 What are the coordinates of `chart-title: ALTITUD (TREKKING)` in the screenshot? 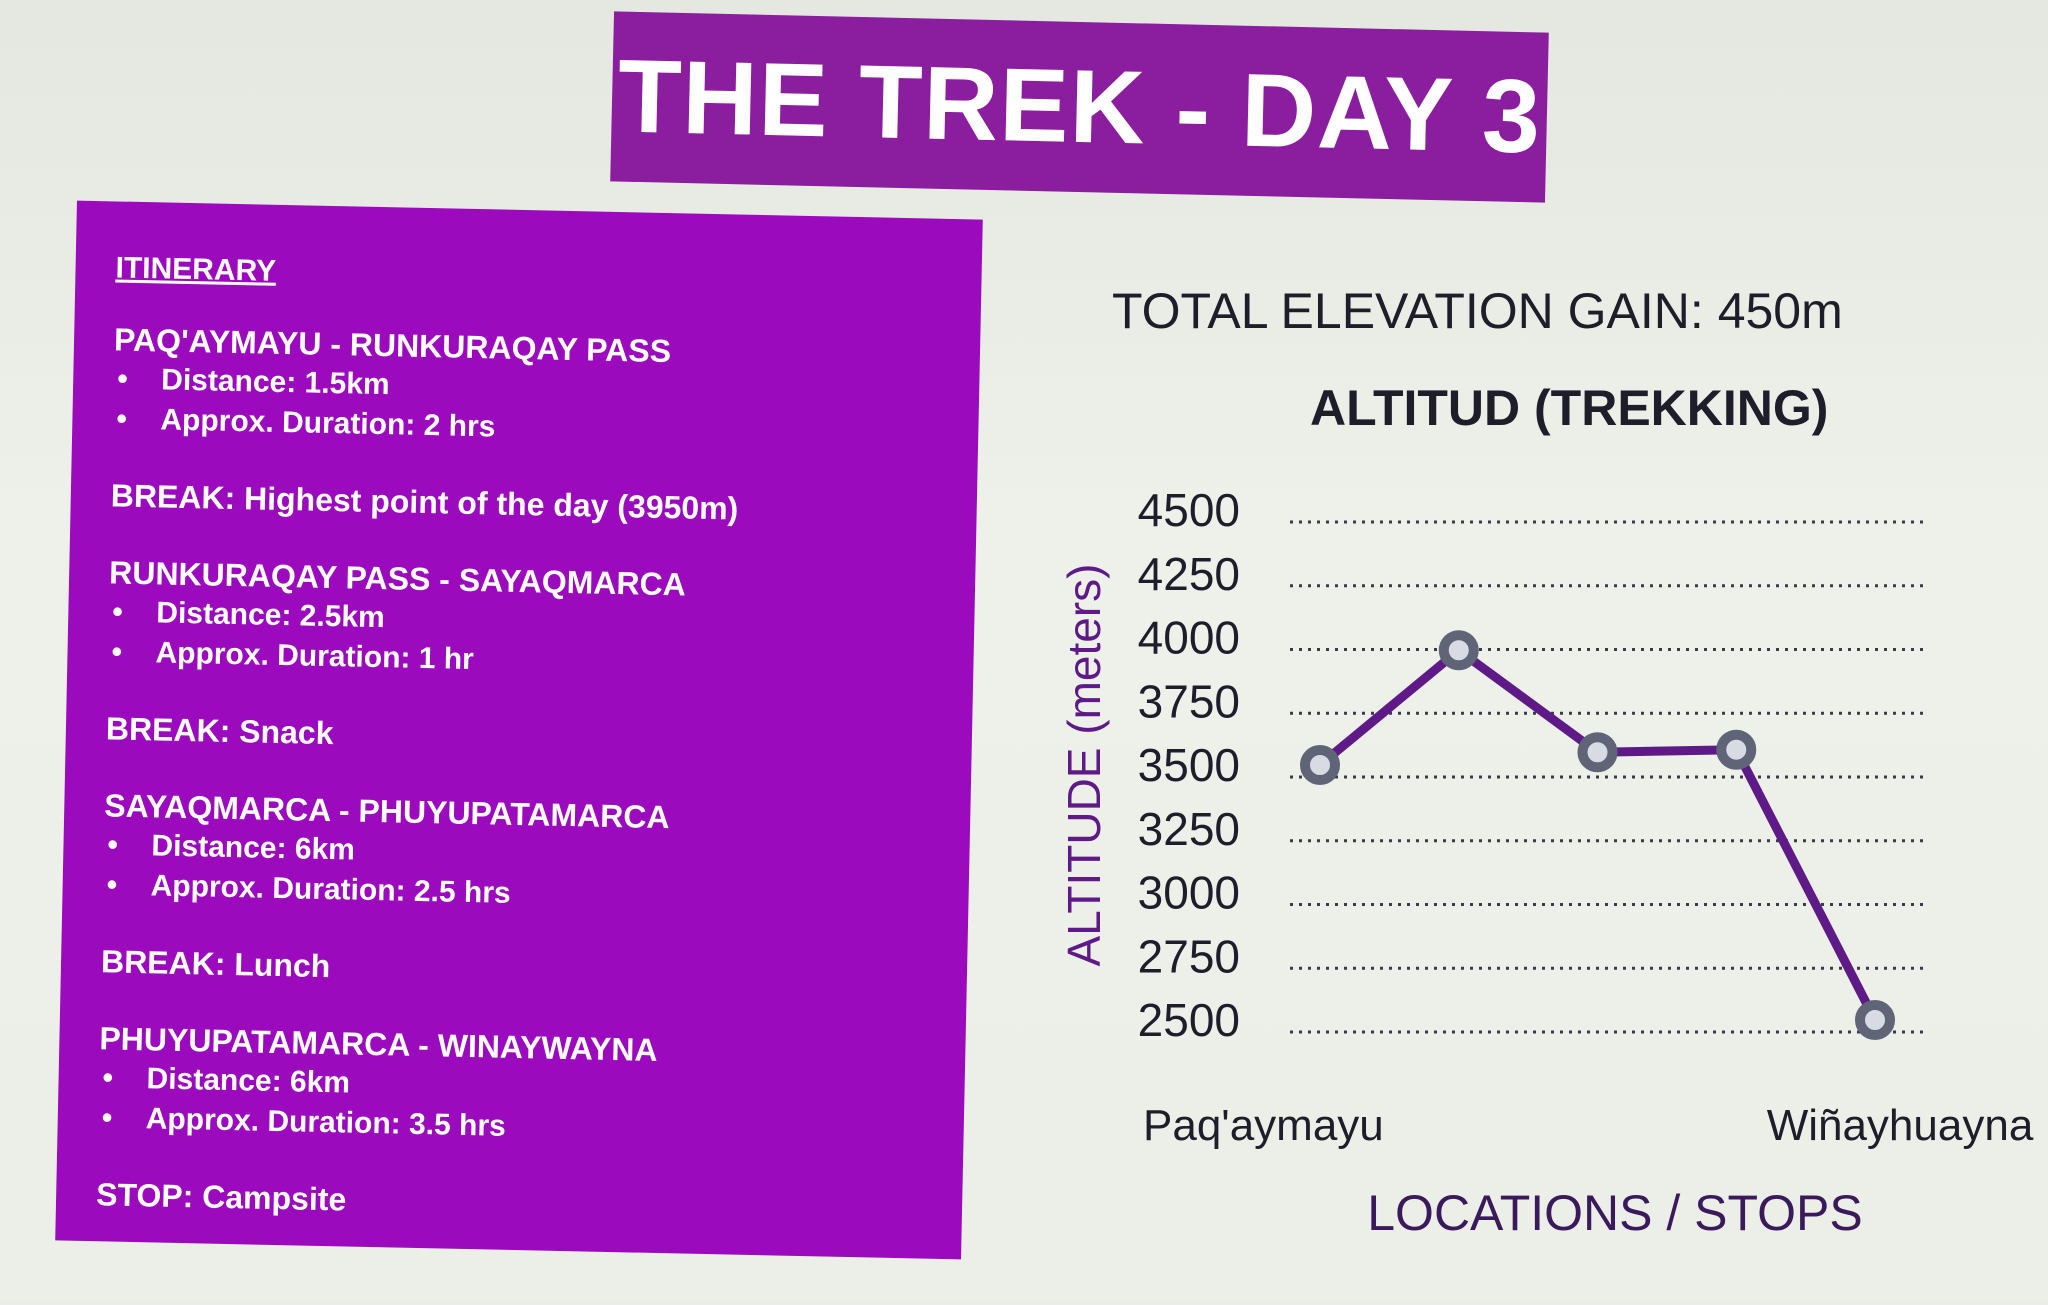 It's located at (1569, 408).